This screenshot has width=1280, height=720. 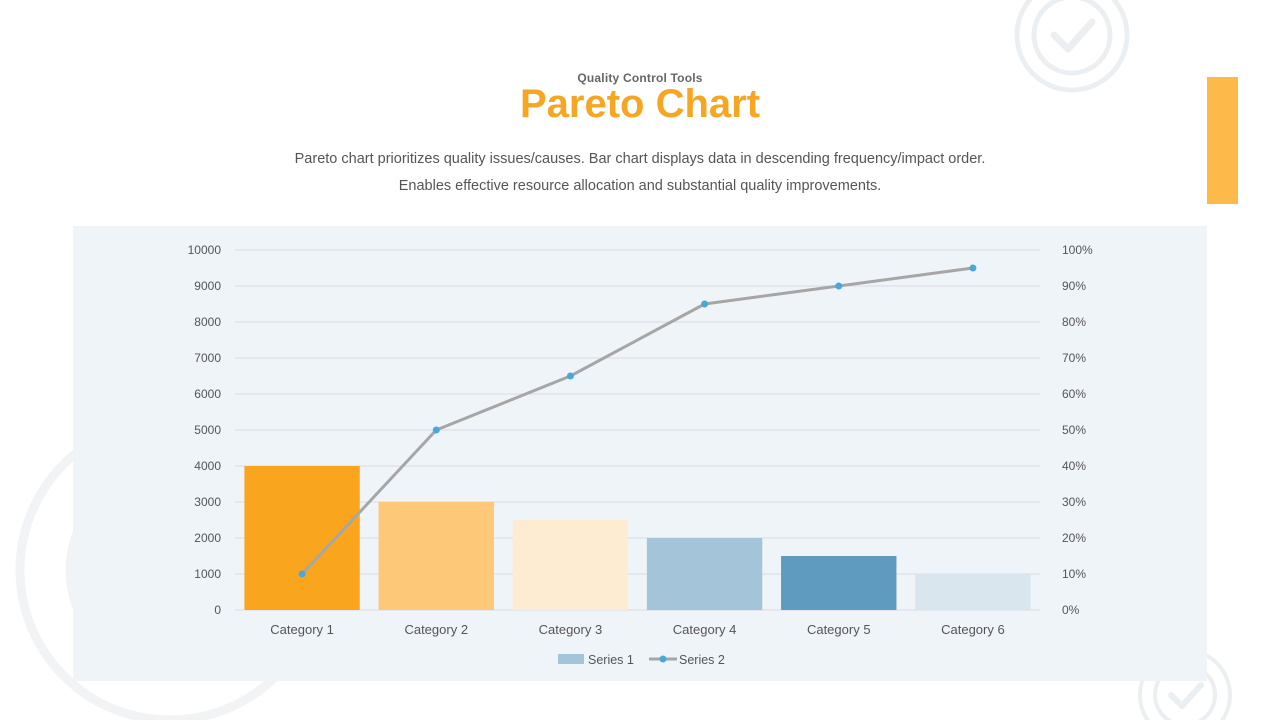 What do you see at coordinates (571, 629) in the screenshot?
I see `x-tick-label: Category 3` at bounding box center [571, 629].